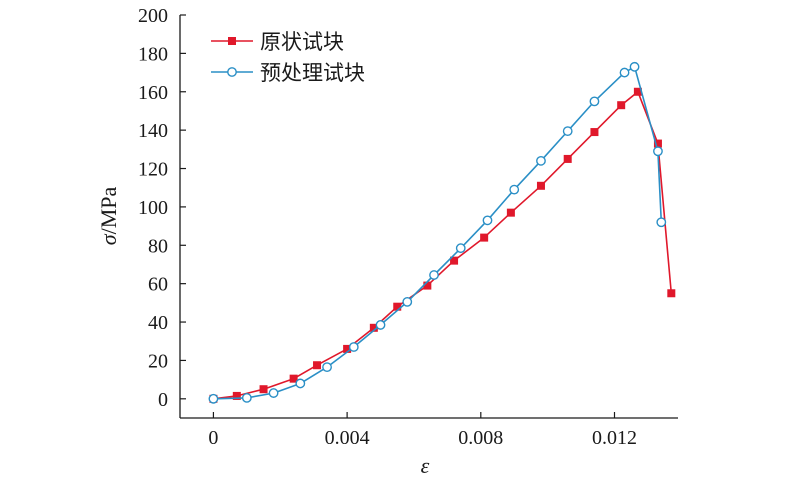 The height and width of the screenshot is (484, 800). I want to click on legend: 原状试块 预处理试块, so click(288, 57).